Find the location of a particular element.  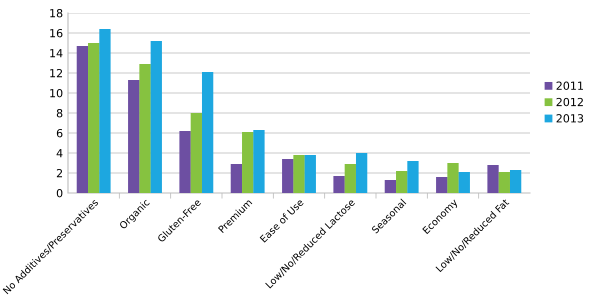

y-tick-label: 16 is located at coordinates (56, 33).